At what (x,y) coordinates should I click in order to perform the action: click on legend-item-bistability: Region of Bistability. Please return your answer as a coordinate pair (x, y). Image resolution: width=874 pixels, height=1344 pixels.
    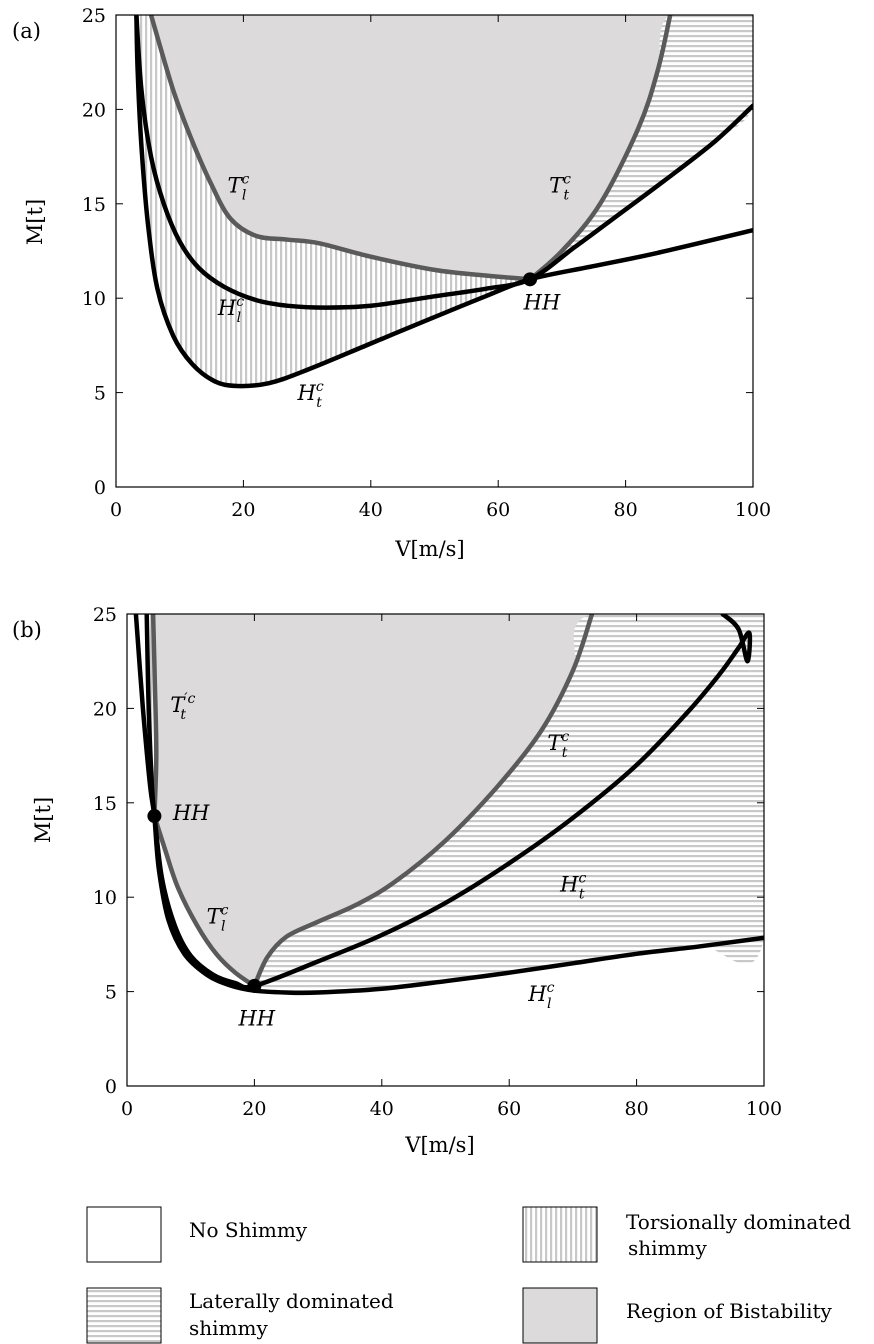
    Looking at the image, I should click on (677, 1315).